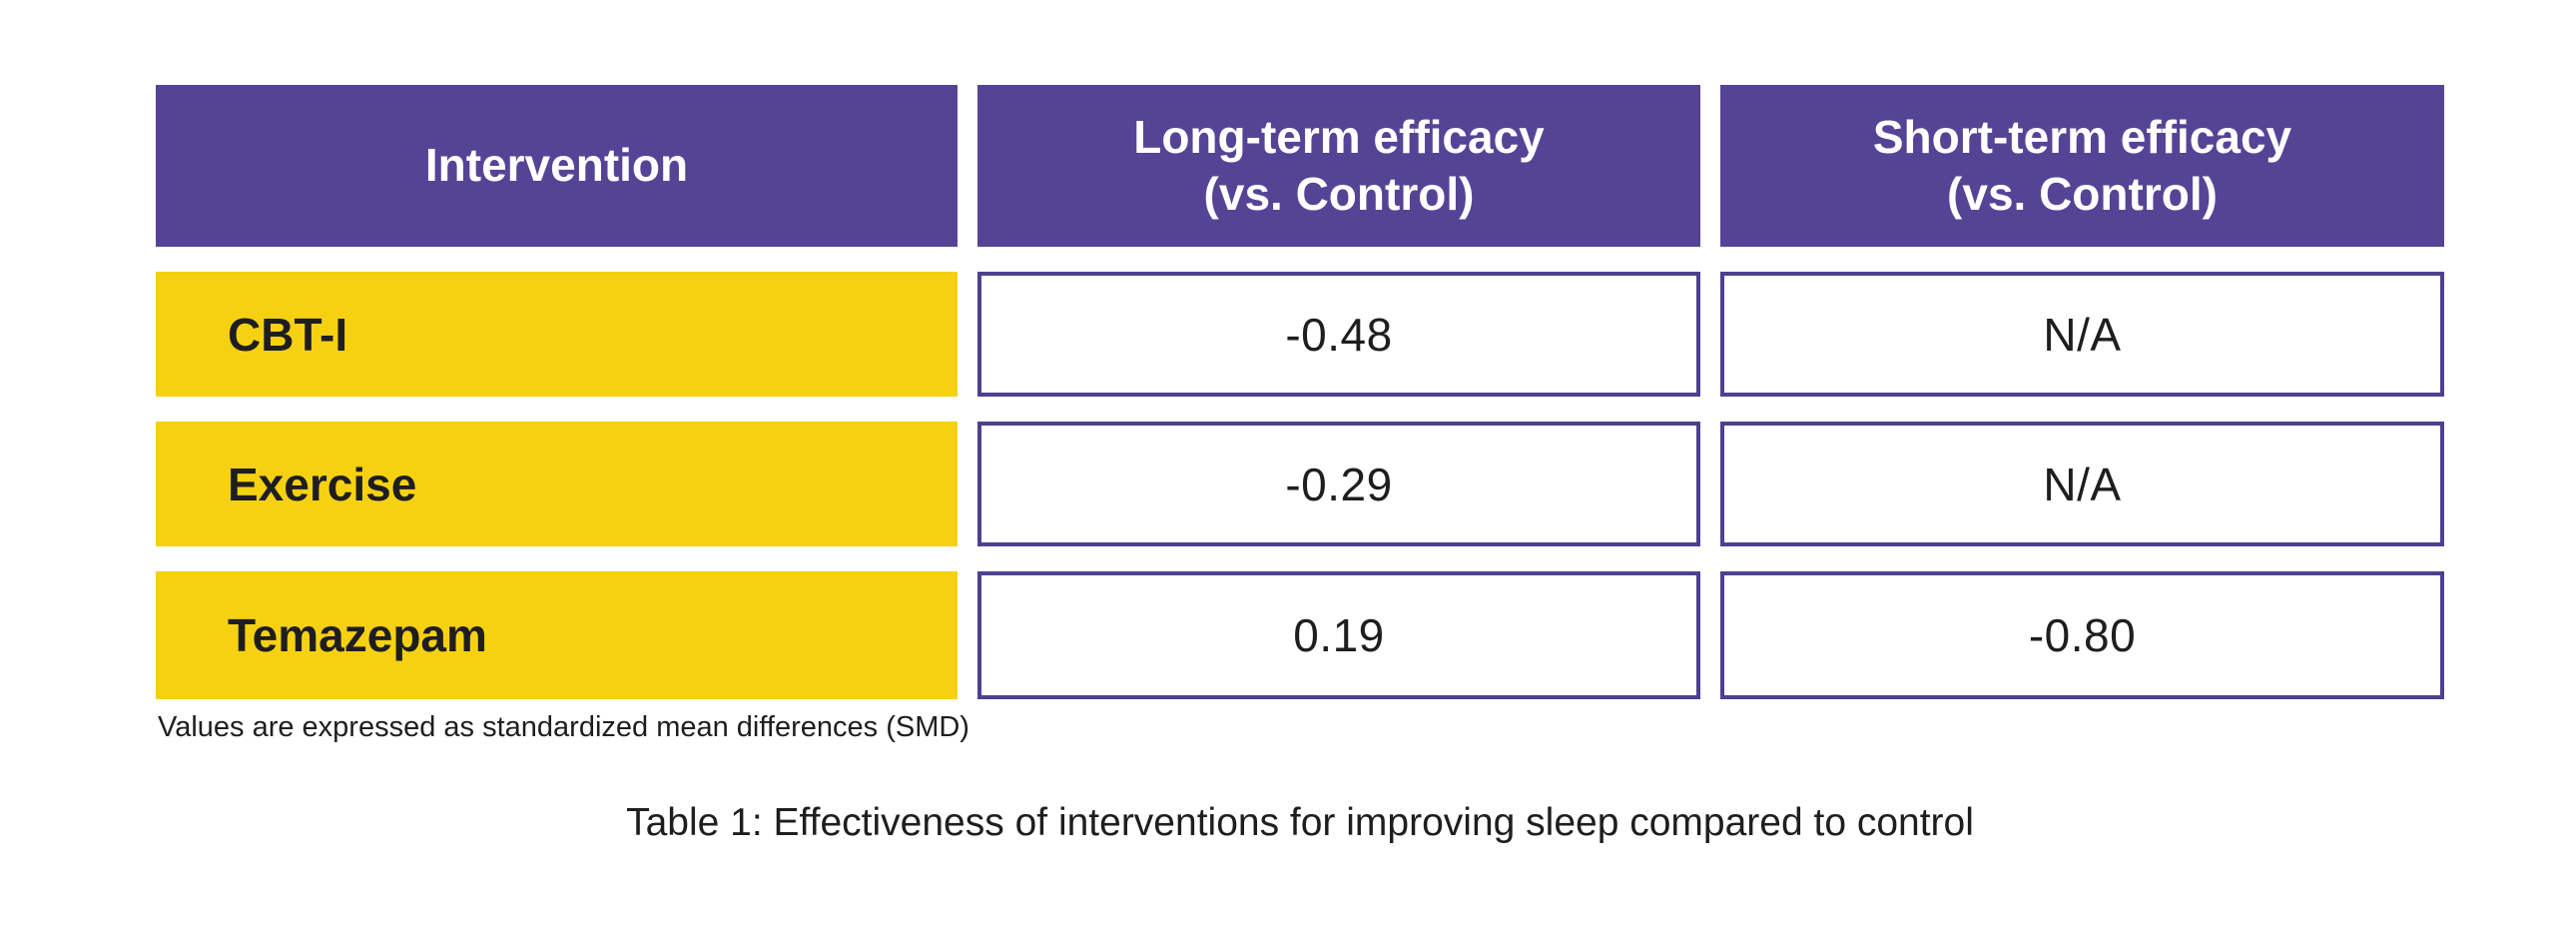  What do you see at coordinates (1338, 635) in the screenshot?
I see `value-cell-temazepam-long-term: 0.19` at bounding box center [1338, 635].